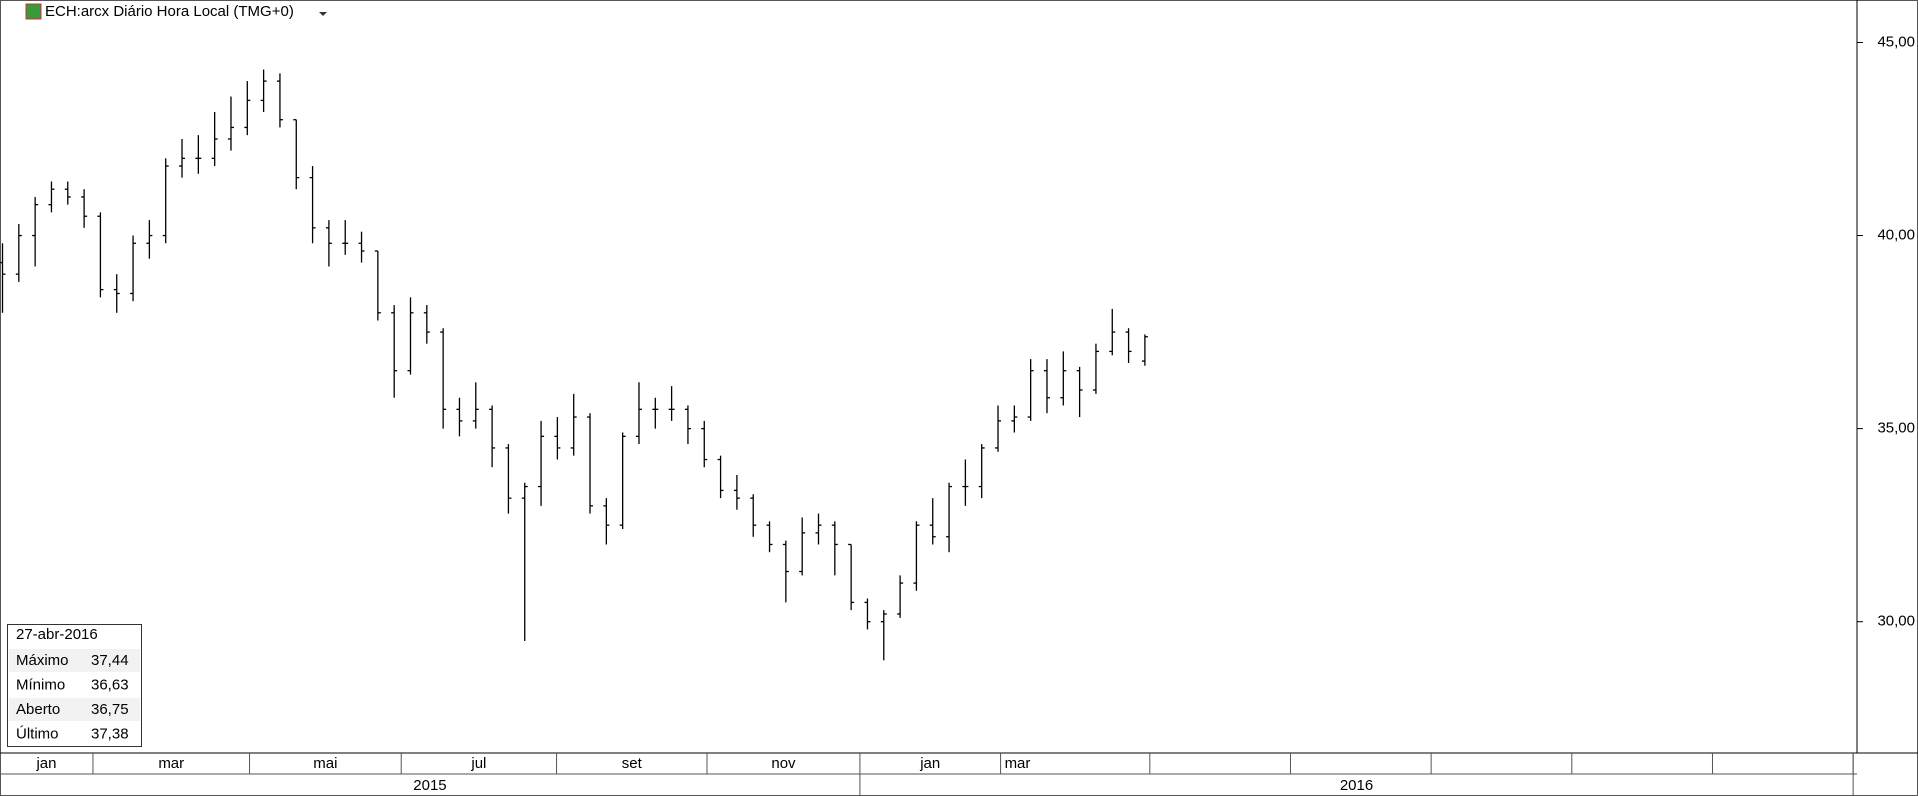 This screenshot has width=1918, height=796. I want to click on y-tick-label: 35,00, so click(1896, 428).